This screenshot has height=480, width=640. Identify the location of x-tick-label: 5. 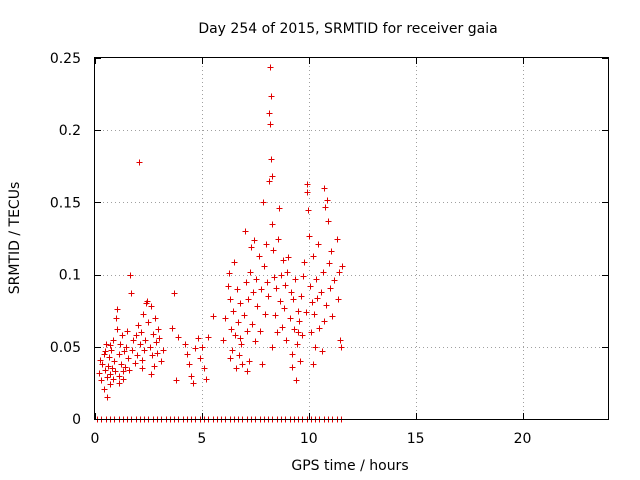
(201, 439).